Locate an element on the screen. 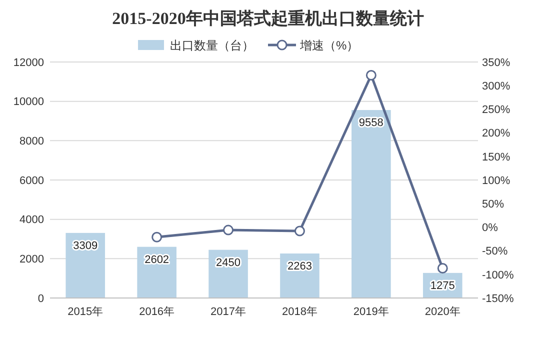  legend-label: 增速（%） is located at coordinates (329, 45).